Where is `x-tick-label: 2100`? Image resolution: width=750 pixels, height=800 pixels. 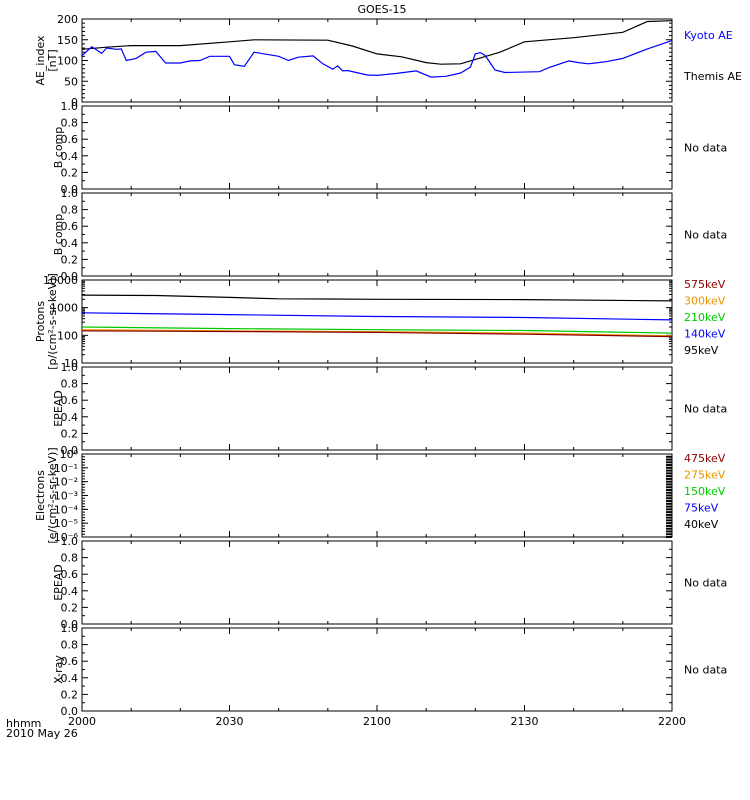 x-tick-label: 2100 is located at coordinates (377, 721).